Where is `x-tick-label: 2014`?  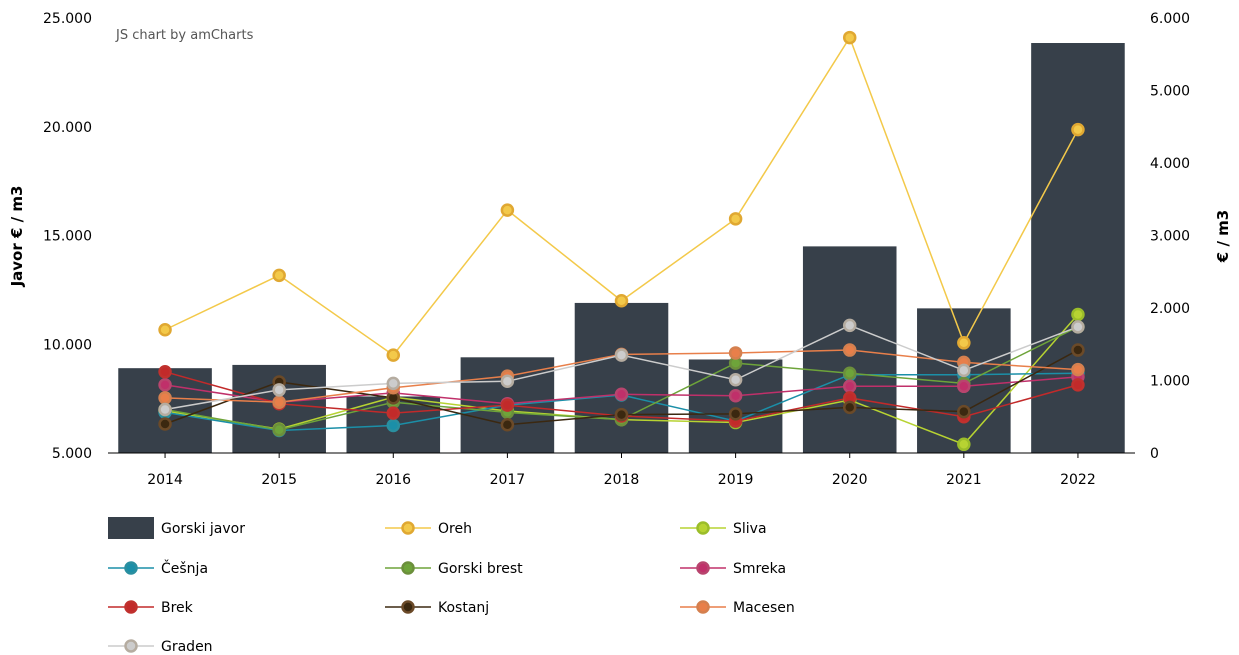 x-tick-label: 2014 is located at coordinates (165, 480).